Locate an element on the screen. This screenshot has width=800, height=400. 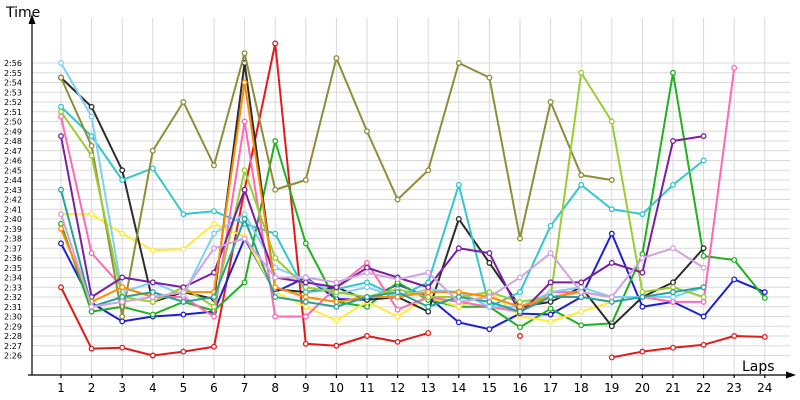
y-tick-label: 2:30 is located at coordinates (13, 317).